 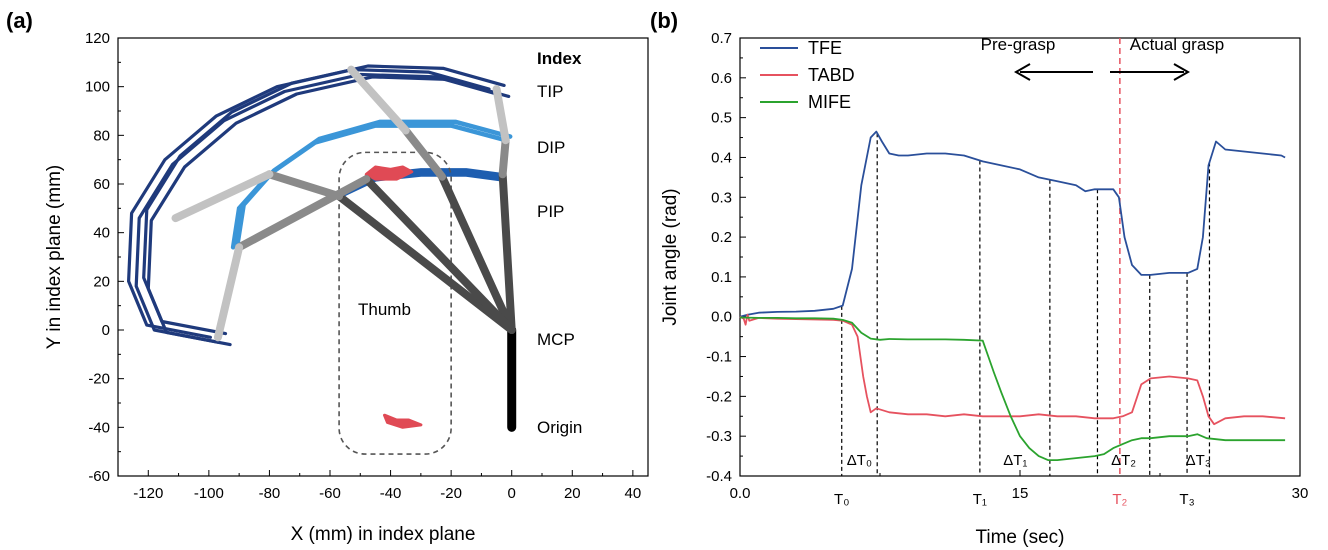 What do you see at coordinates (559, 427) in the screenshot?
I see `origin-label: Origin` at bounding box center [559, 427].